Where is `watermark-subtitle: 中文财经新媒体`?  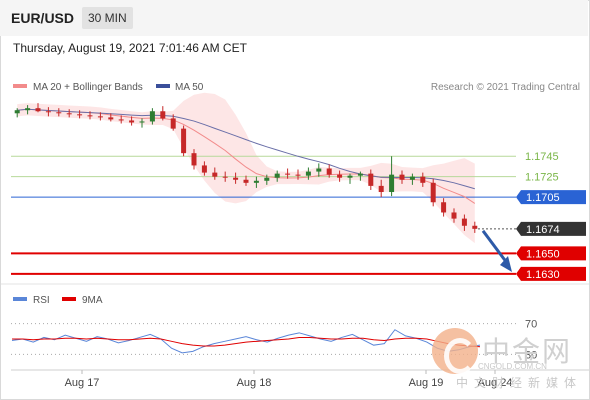 watermark-subtitle: 中文财经新媒体 is located at coordinates (519, 383).